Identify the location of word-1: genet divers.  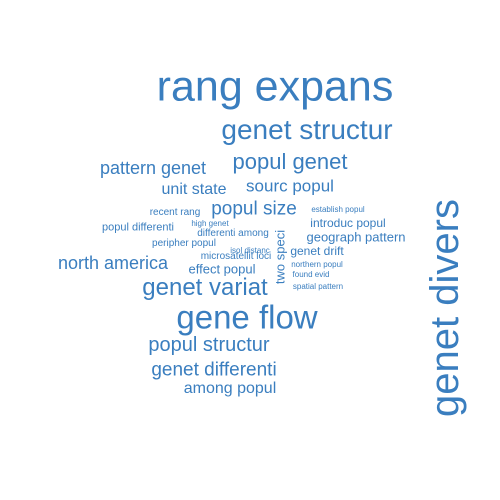
(445, 308).